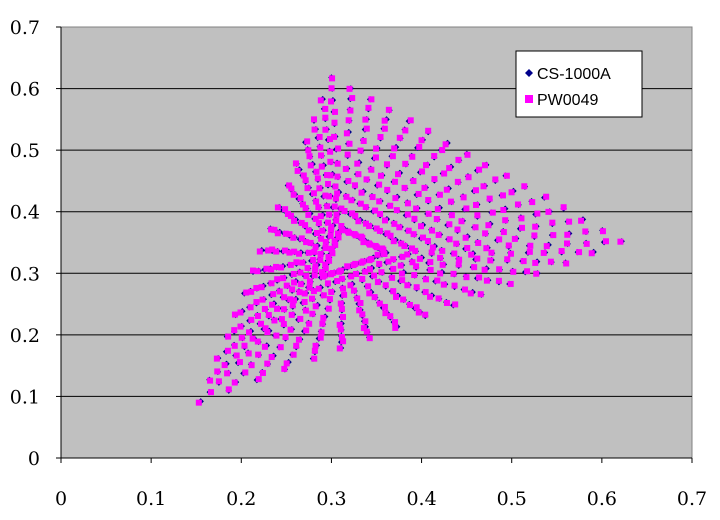  I want to click on y-tick-label: 0.7, so click(25, 28).